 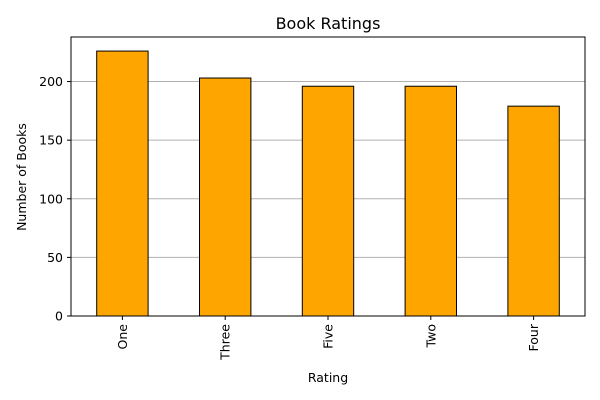 What do you see at coordinates (55, 257) in the screenshot?
I see `y-tick-label: 50` at bounding box center [55, 257].